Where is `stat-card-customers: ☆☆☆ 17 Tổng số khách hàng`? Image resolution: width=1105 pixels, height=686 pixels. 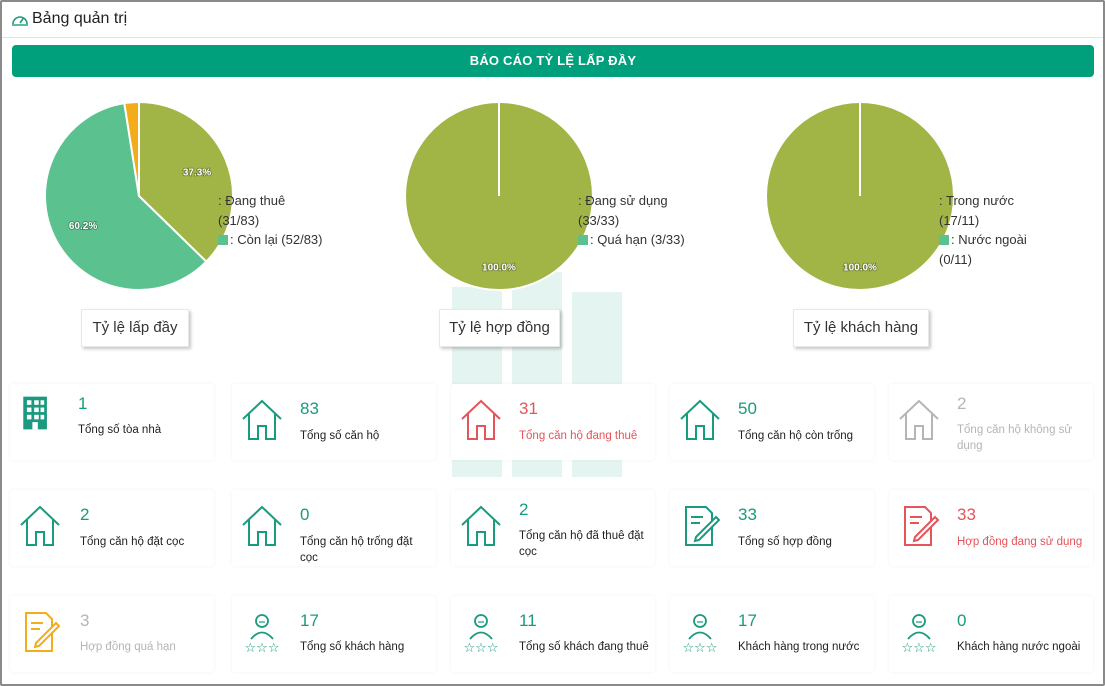 stat-card-customers: ☆☆☆ 17 Tổng số khách hàng is located at coordinates (334, 634).